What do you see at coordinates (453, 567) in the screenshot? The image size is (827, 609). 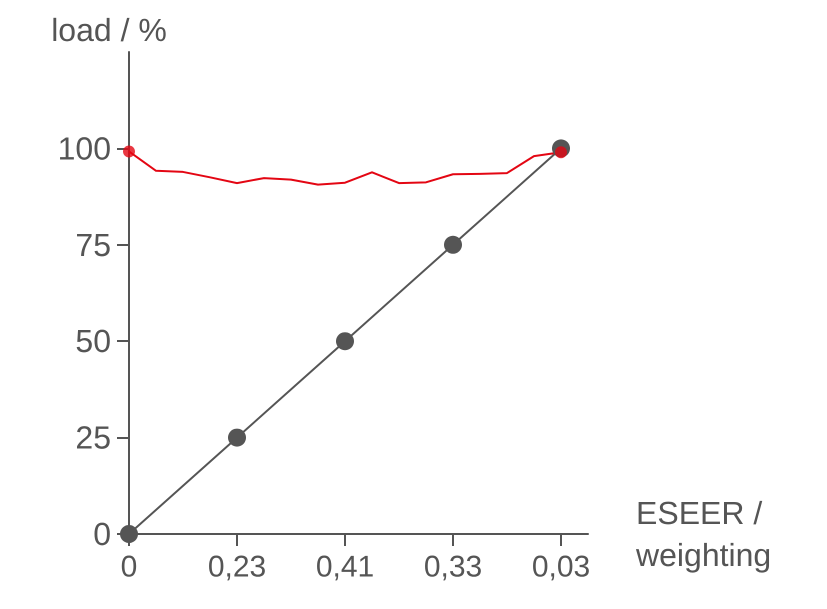 I see `x-tick-label: 0,33` at bounding box center [453, 567].